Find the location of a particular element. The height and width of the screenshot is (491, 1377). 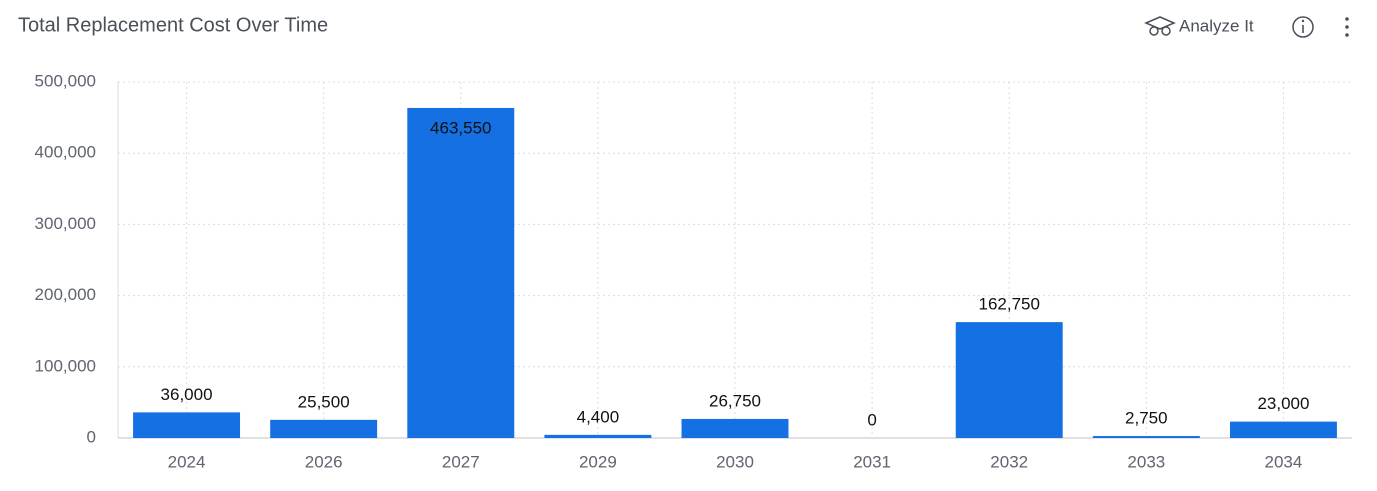

chart-title: Total Replacement Cost Over Time is located at coordinates (173, 25).